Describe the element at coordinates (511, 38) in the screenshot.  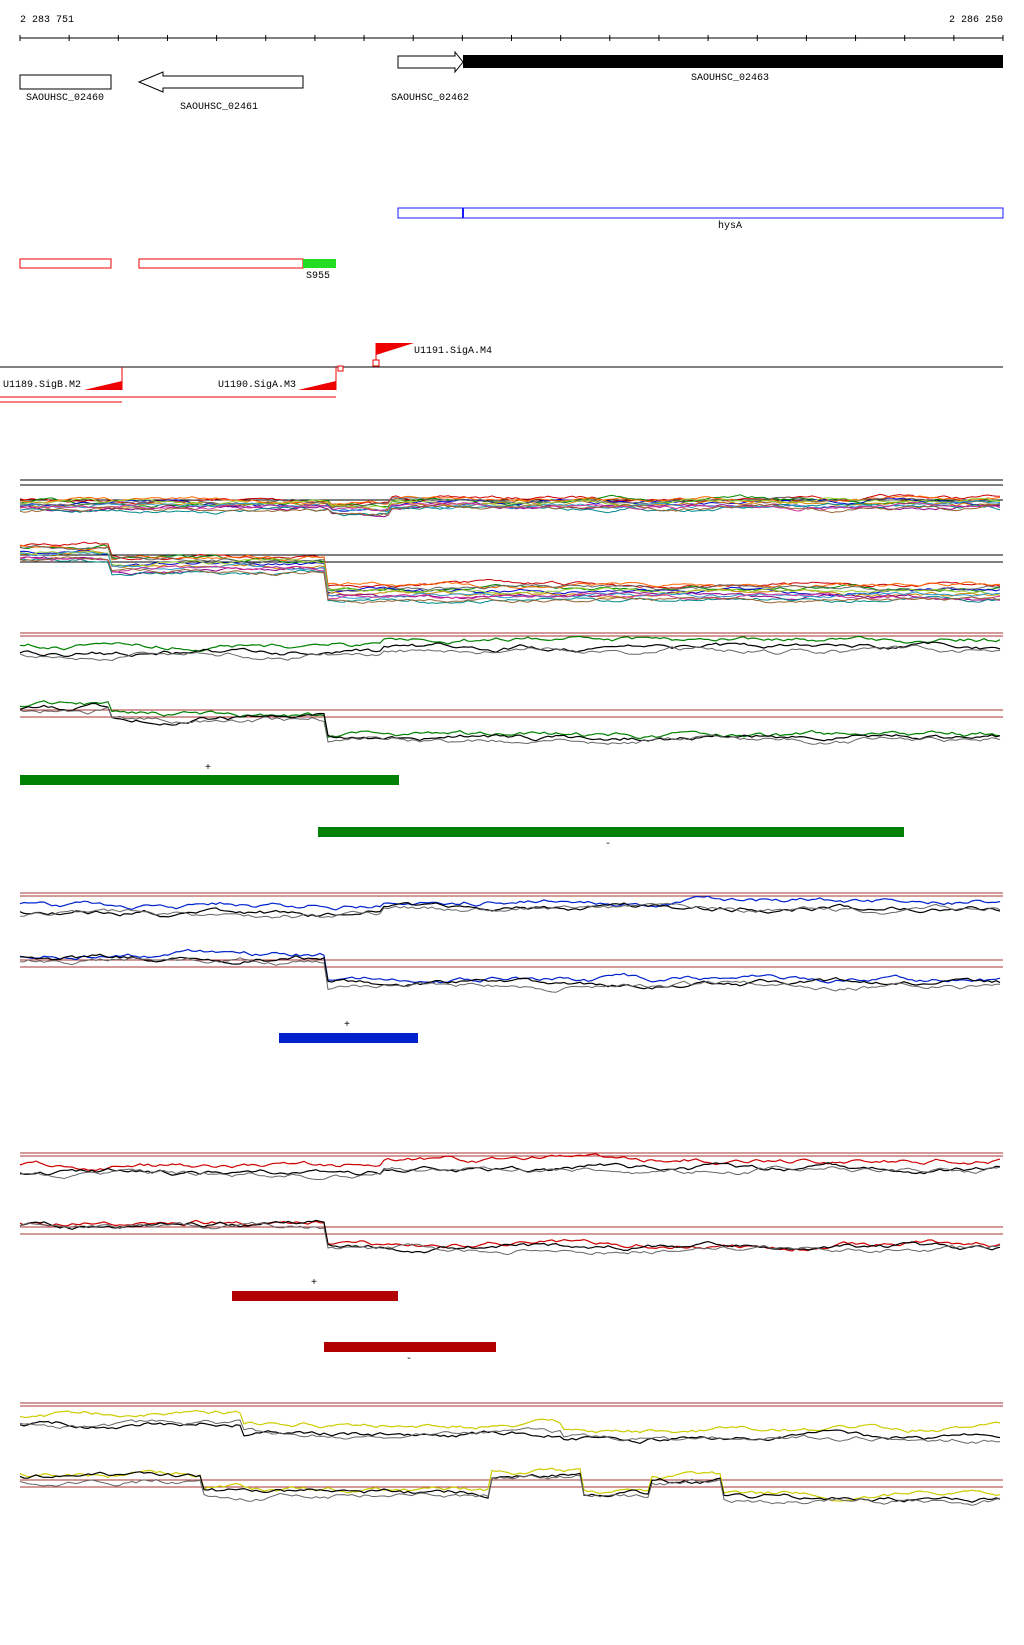
I see `ruler-ticks` at that location.